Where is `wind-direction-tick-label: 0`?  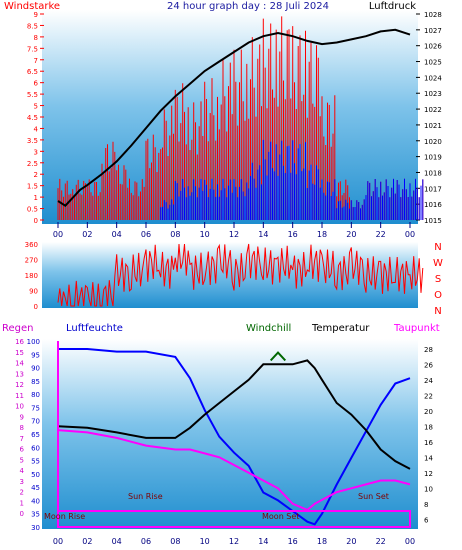
wind-direction-tick-label: 0 is located at coordinates (36, 307).